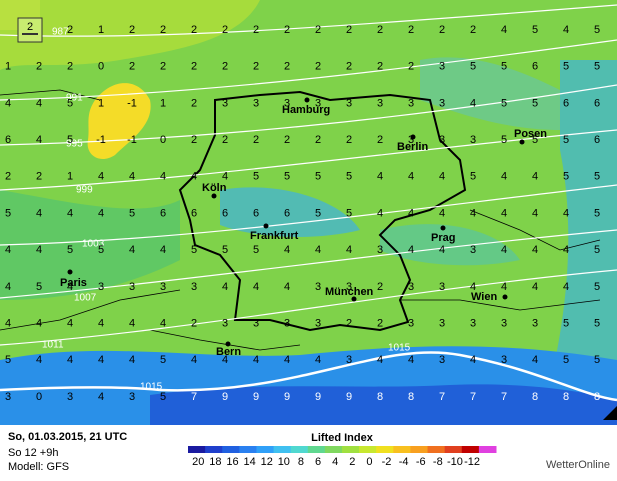 This screenshot has height=481, width=617. Describe the element at coordinates (349, 397) in the screenshot. I see `grid-value: 9` at that location.